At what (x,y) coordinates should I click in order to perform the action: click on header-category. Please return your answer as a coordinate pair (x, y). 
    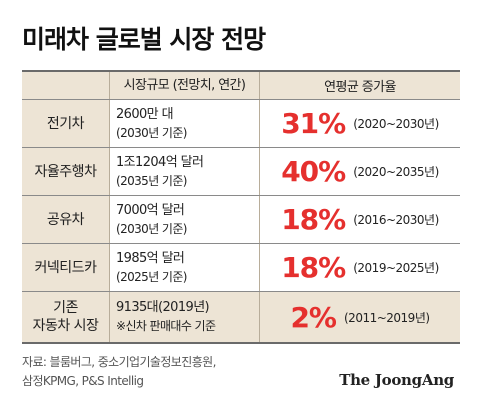
    Looking at the image, I should click on (66, 85).